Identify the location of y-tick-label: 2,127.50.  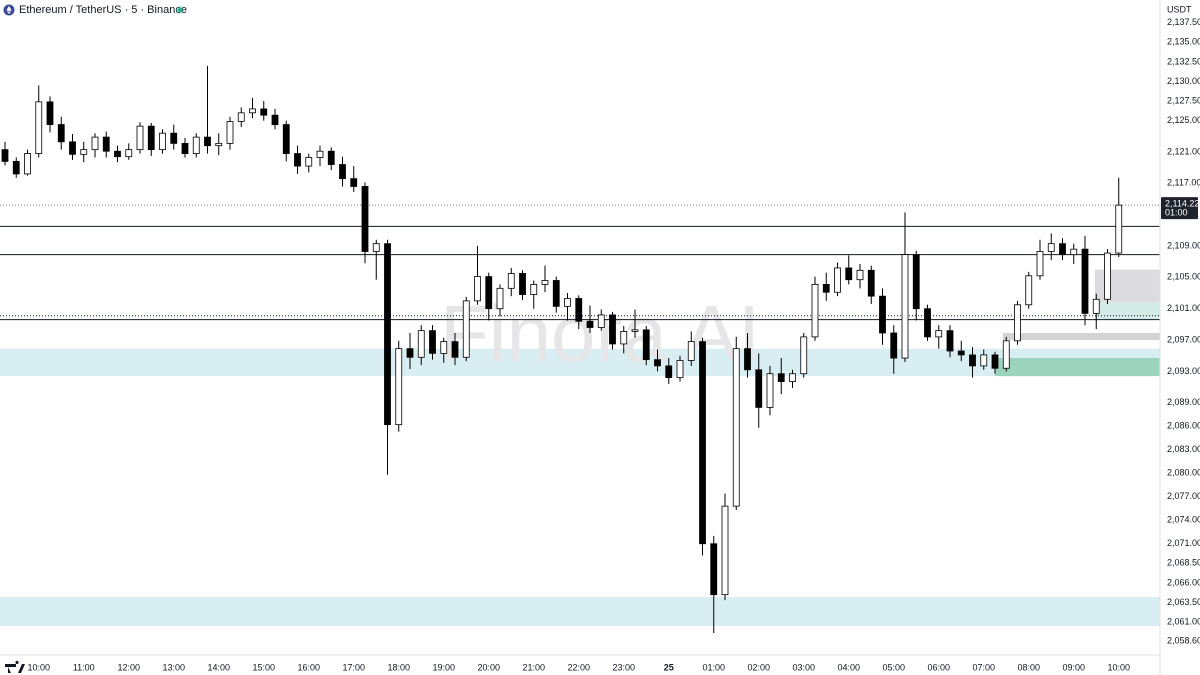
(1183, 100).